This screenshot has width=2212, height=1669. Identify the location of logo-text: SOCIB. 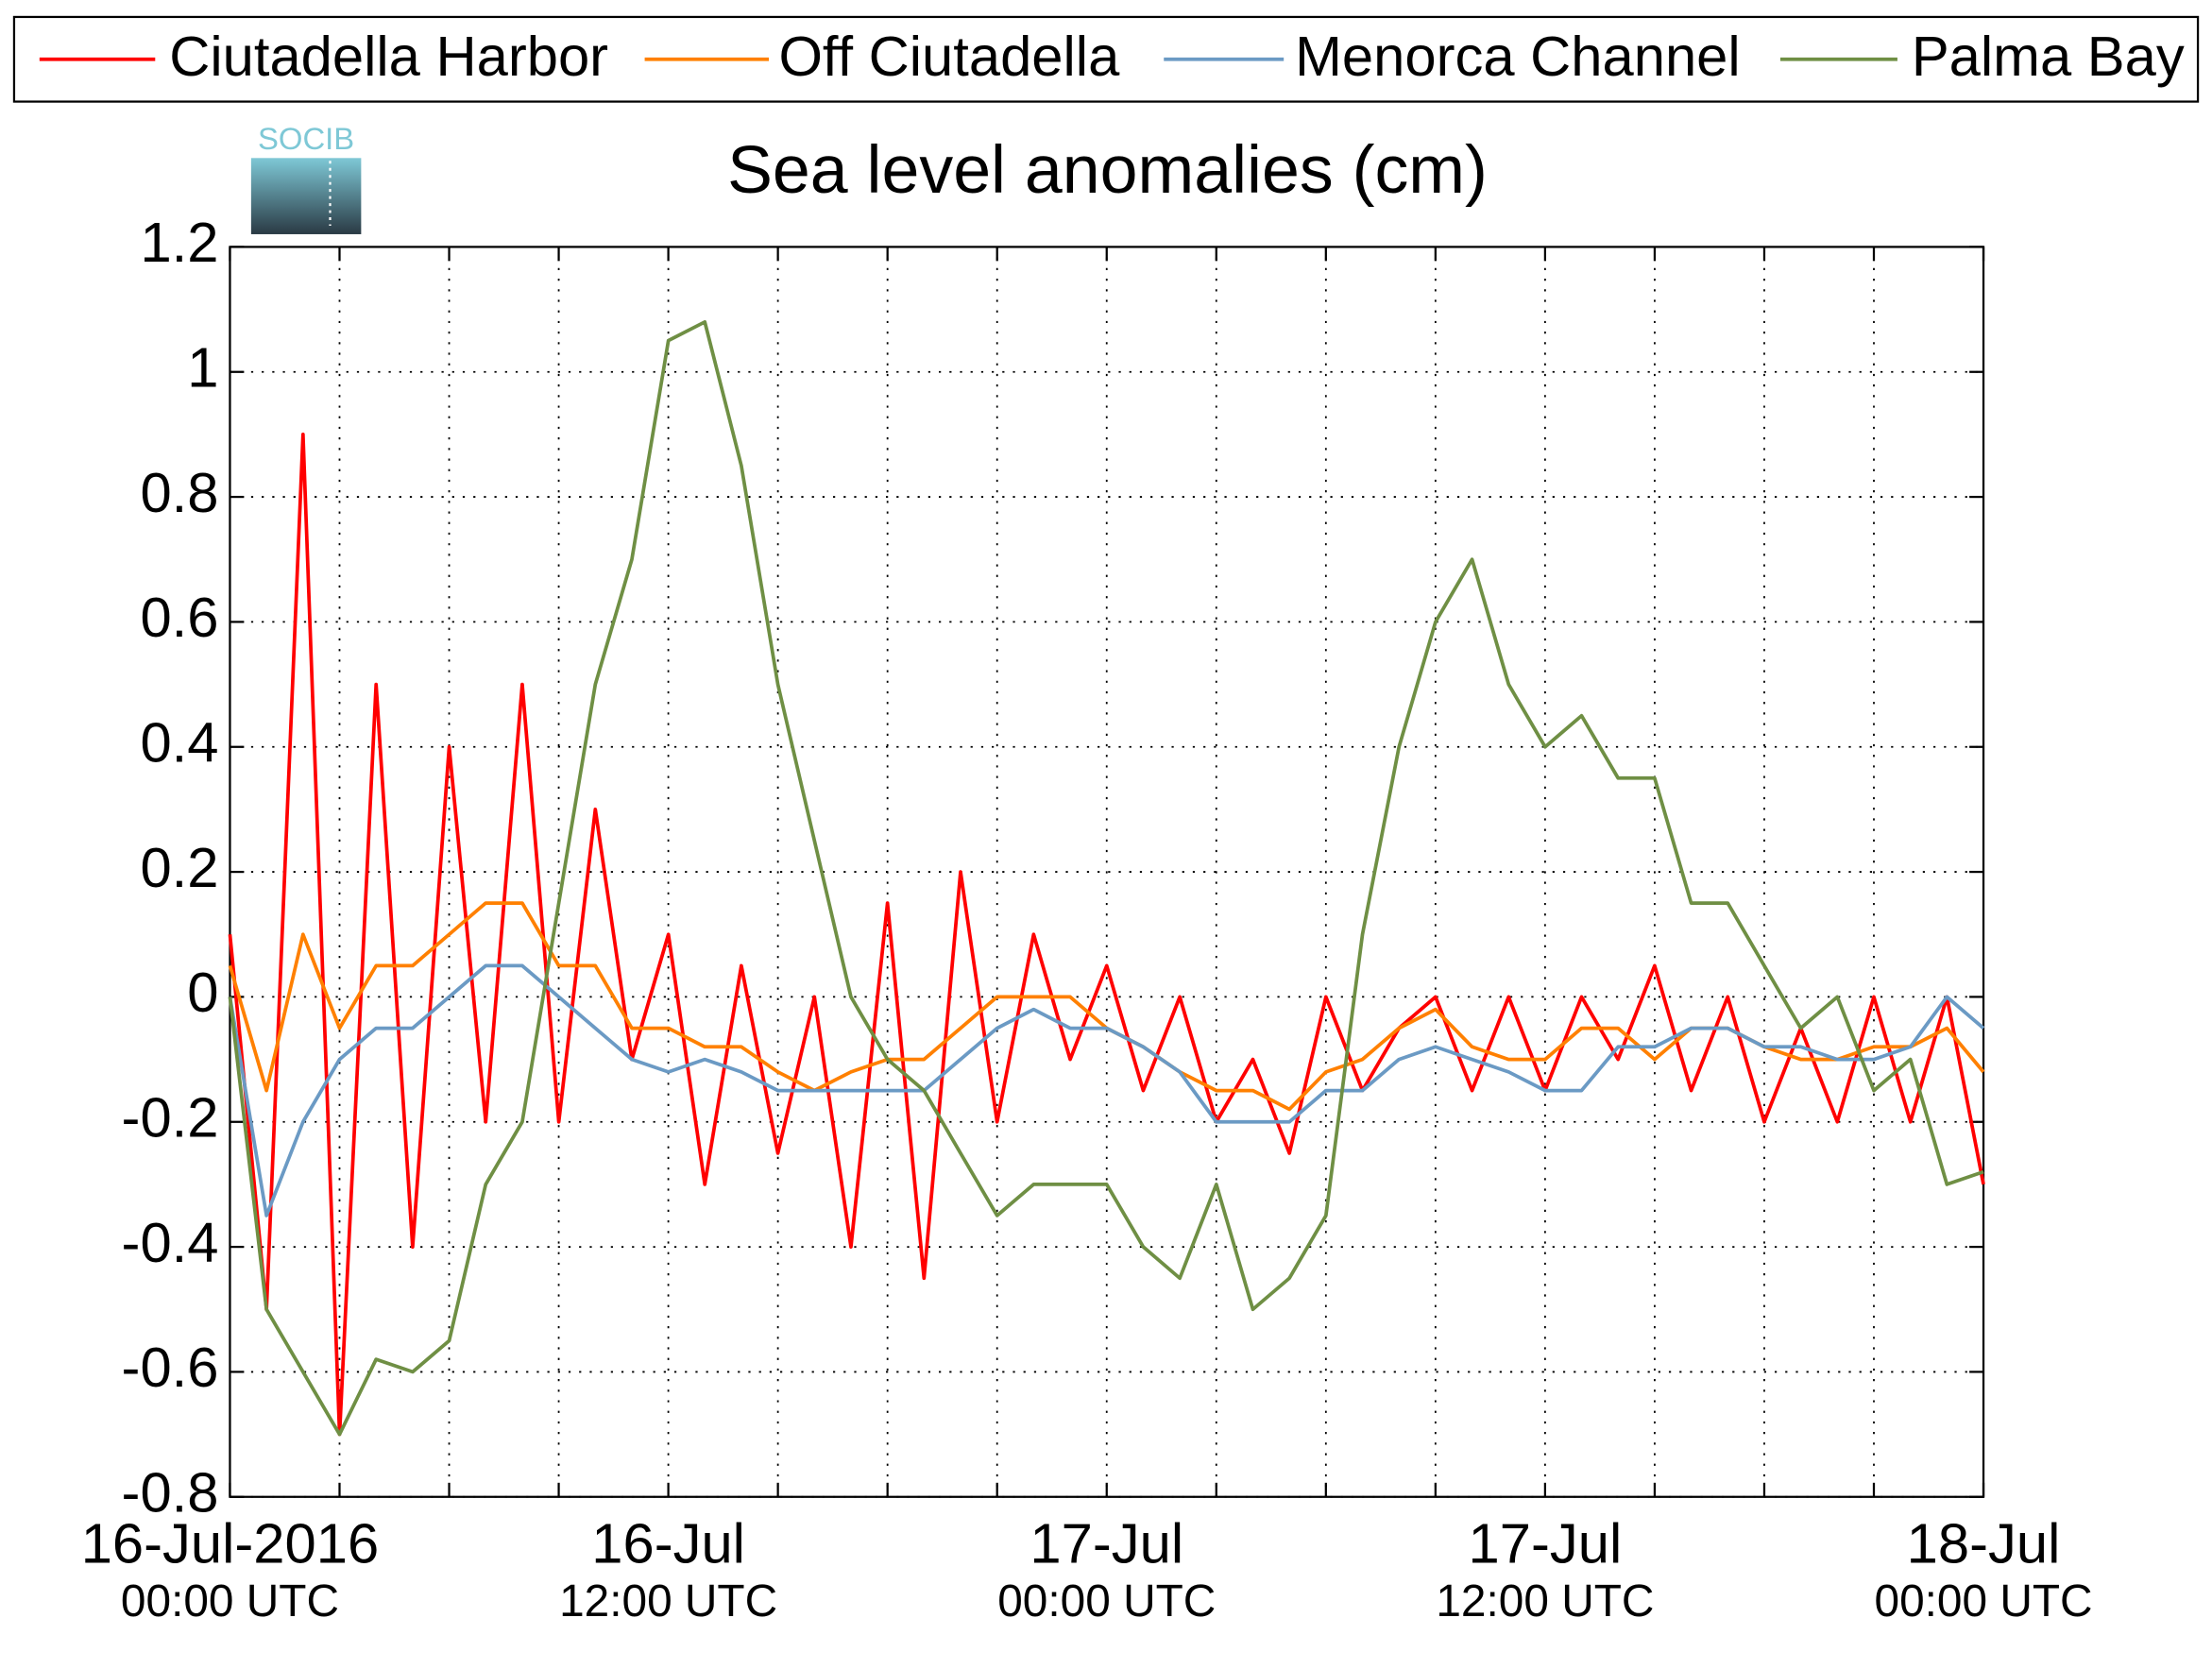
(306, 138).